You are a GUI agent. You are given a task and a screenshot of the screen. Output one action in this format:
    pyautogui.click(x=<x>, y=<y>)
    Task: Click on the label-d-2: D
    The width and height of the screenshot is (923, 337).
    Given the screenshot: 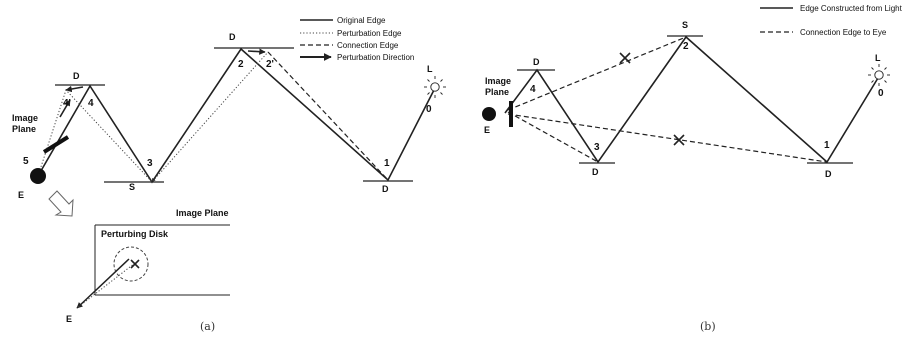 What is the action you would take?
    pyautogui.click(x=232, y=37)
    